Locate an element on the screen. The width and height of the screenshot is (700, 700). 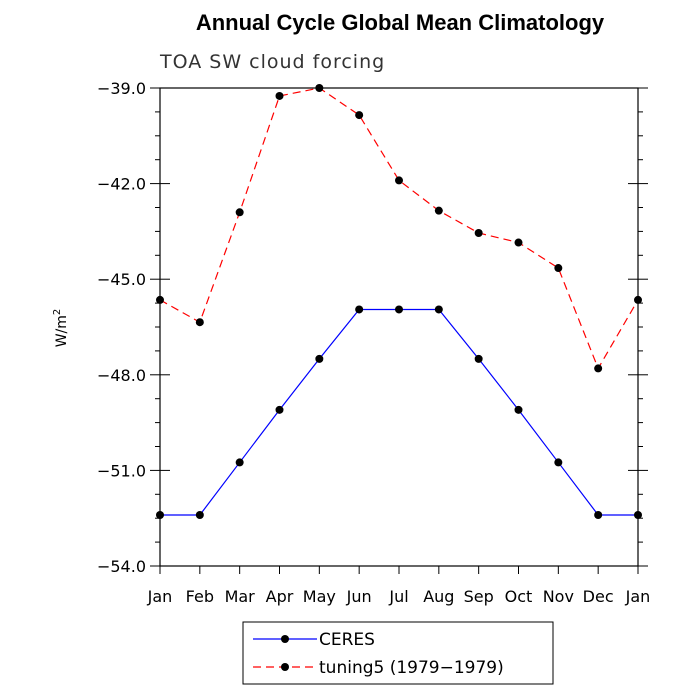
legend: CERES tuning5 (1979−1979) is located at coordinates (398, 653).